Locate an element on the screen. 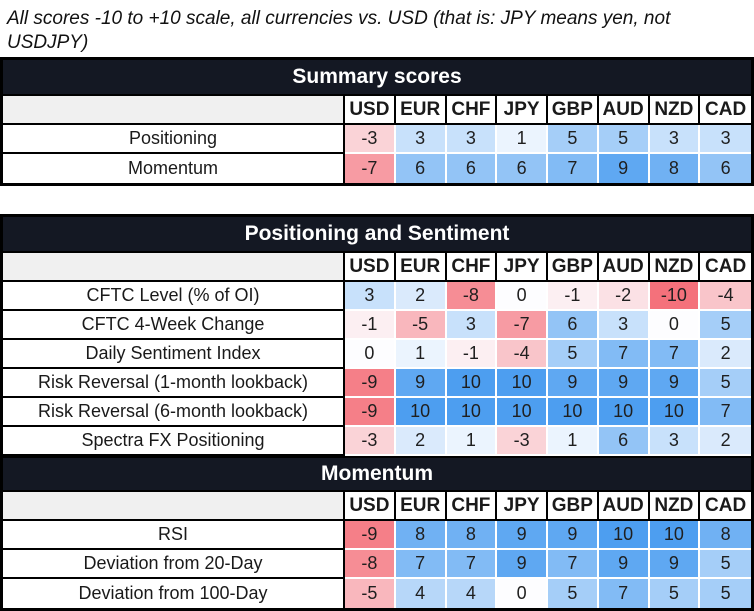  col-header-gbp: GBP is located at coordinates (573, 267).